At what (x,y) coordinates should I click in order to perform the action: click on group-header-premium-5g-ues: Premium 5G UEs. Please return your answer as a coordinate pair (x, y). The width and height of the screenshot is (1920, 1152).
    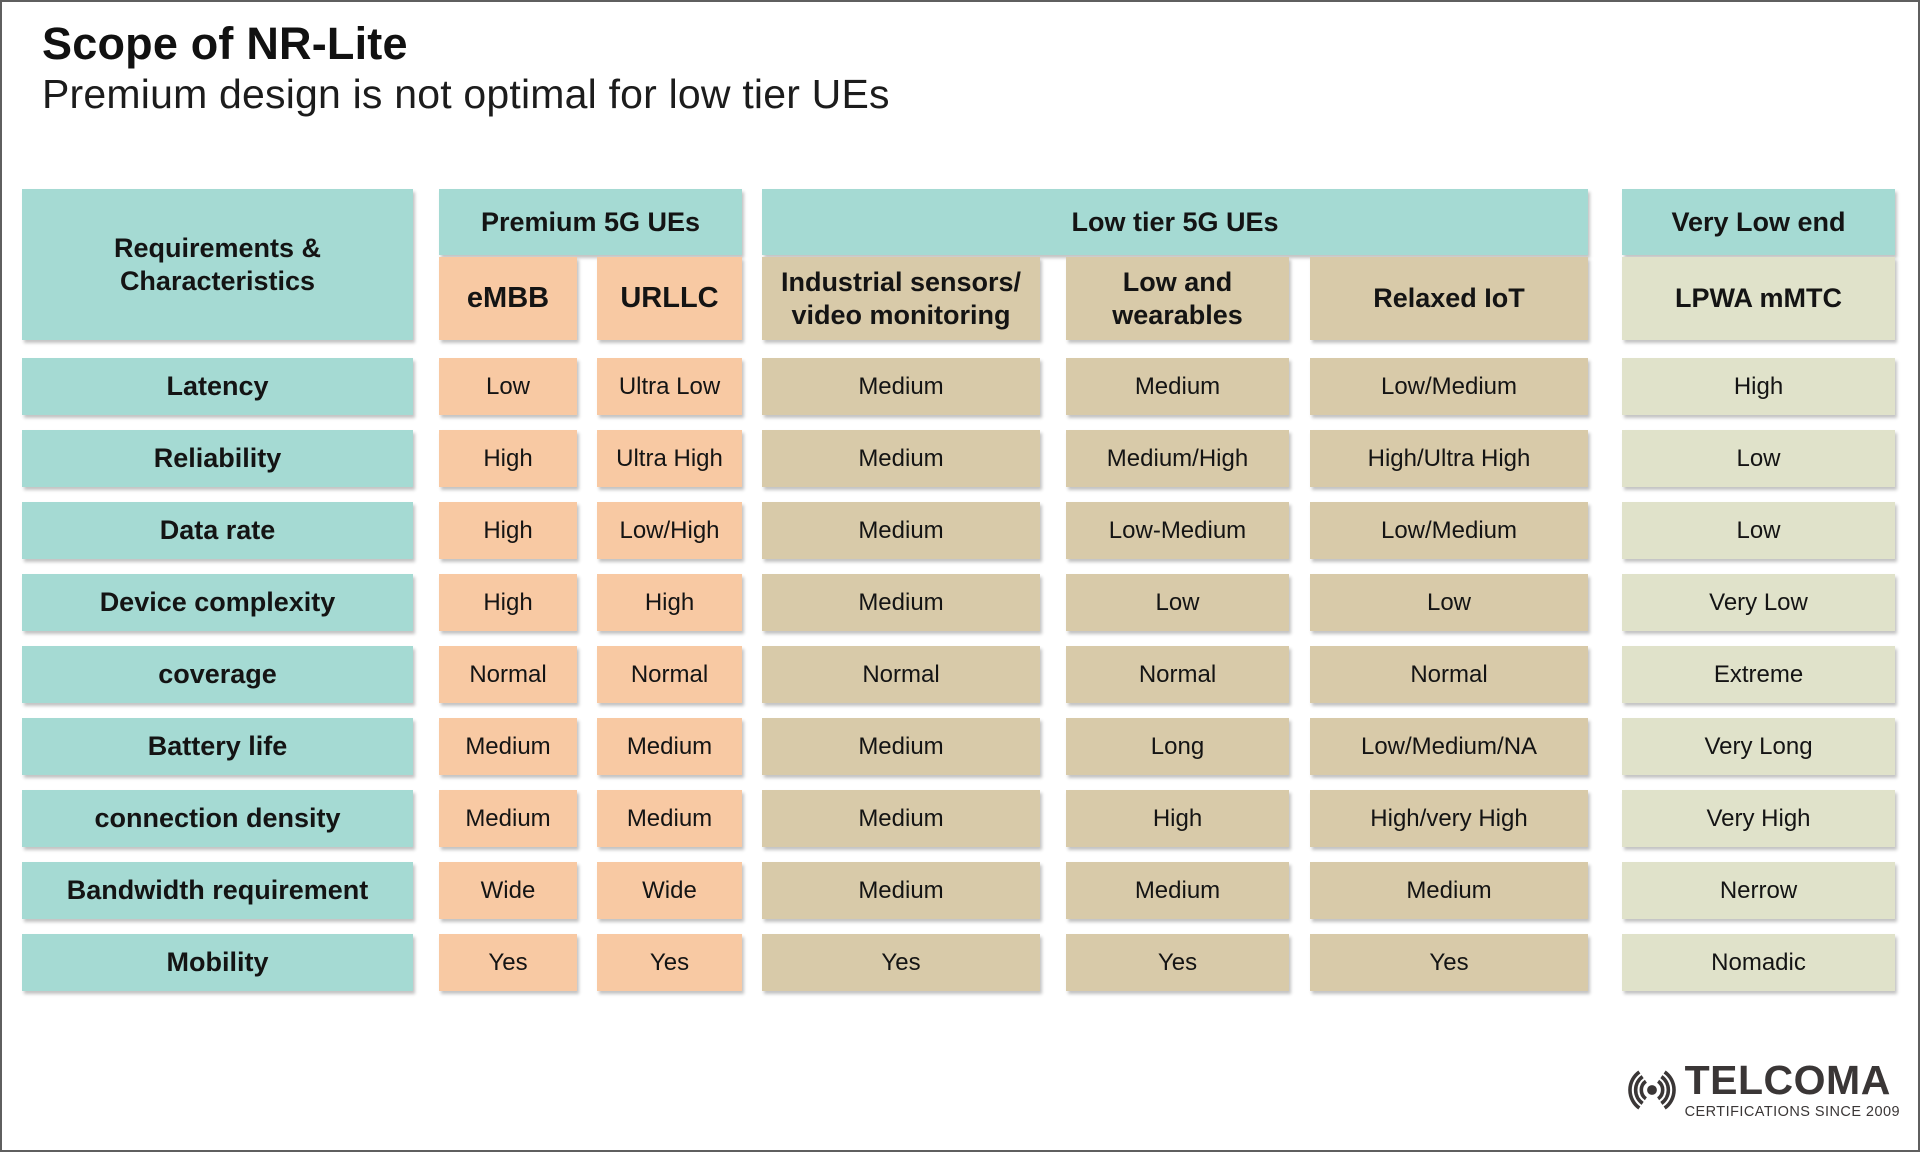
    Looking at the image, I should click on (590, 222).